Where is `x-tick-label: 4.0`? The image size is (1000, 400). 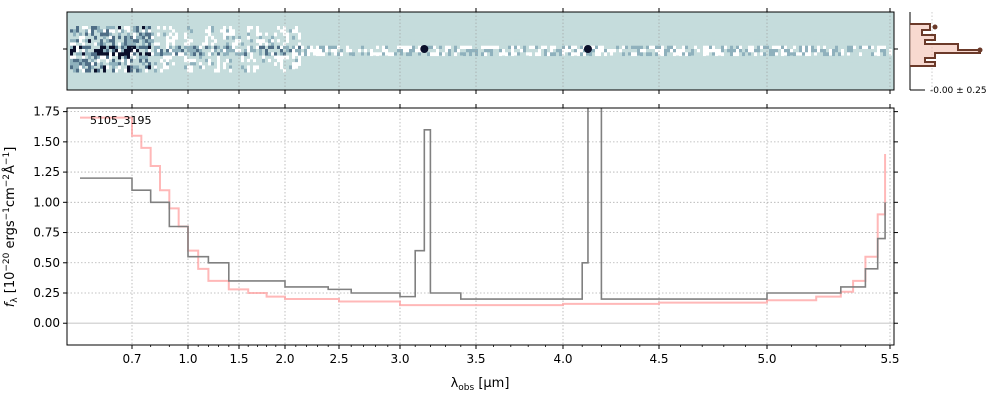
x-tick-label: 4.0 is located at coordinates (562, 359).